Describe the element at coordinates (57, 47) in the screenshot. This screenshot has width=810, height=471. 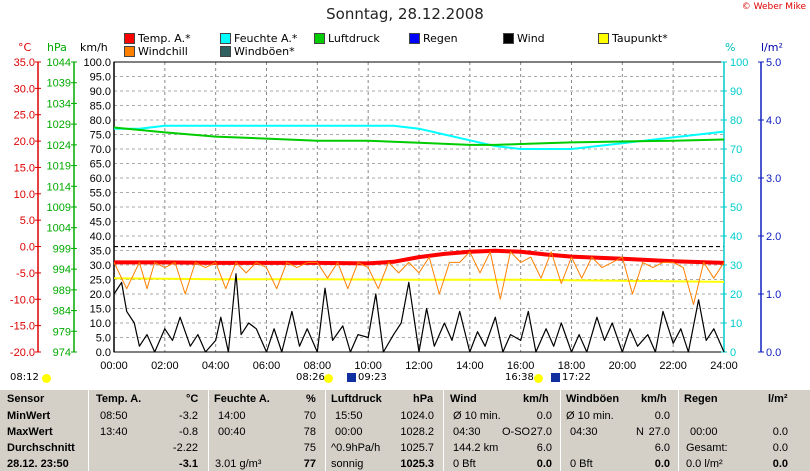
I see `pressure-unit-label: hPa` at that location.